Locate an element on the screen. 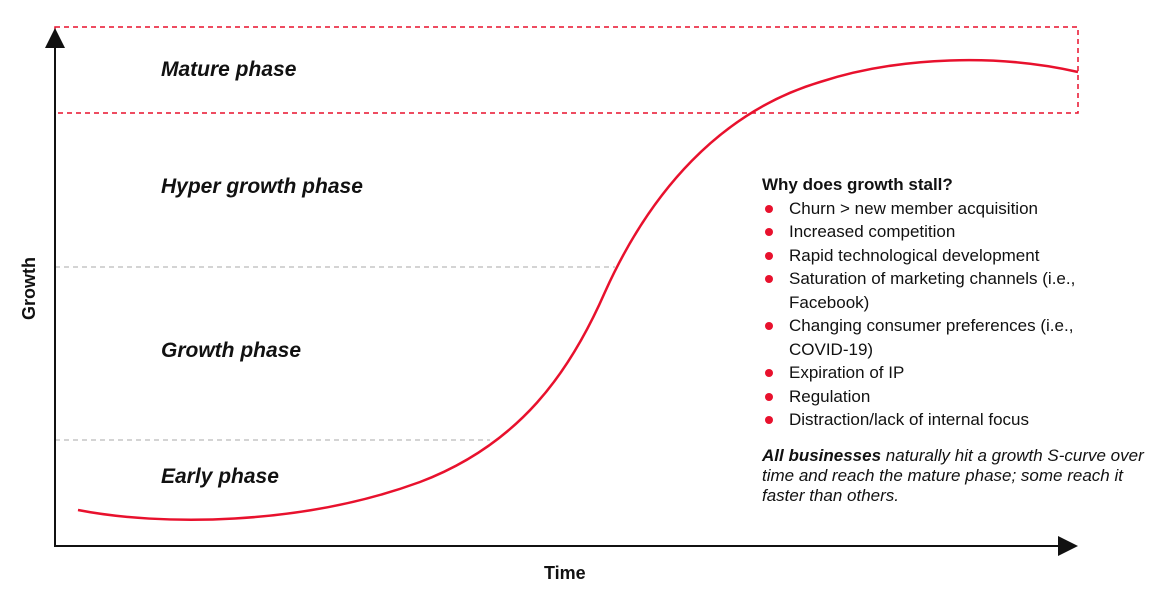 The height and width of the screenshot is (599, 1152). stall-item: Distraction/lack of internal focus is located at coordinates (947, 420).